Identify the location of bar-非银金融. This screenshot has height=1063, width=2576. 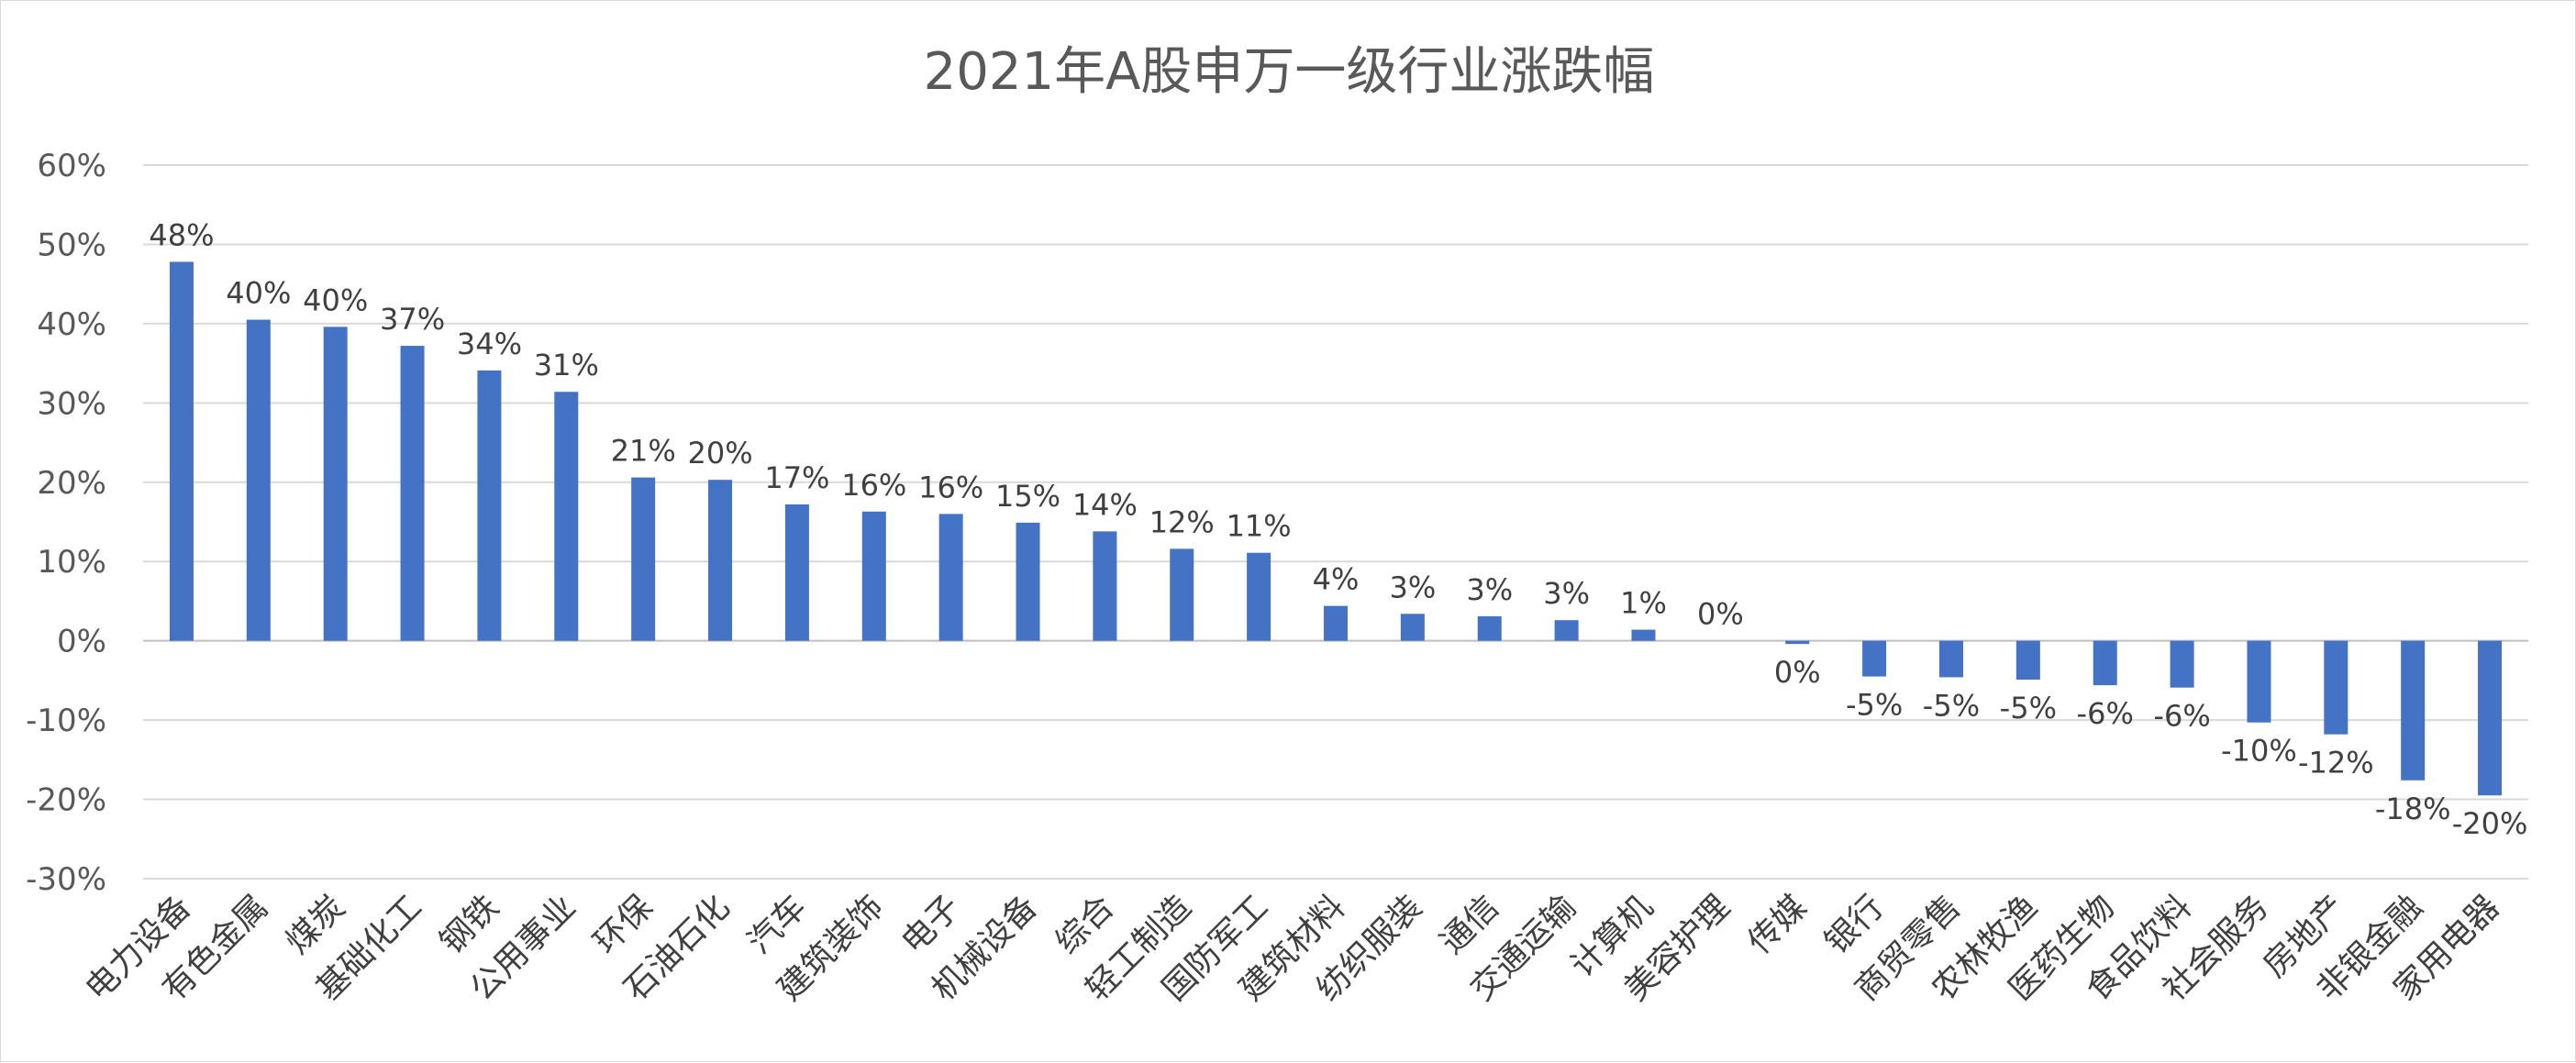
(2413, 711).